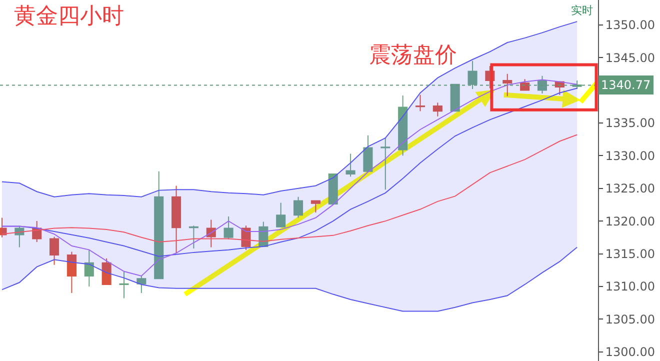  What do you see at coordinates (630, 319) in the screenshot?
I see `y-tick-label: 1305.00` at bounding box center [630, 319].